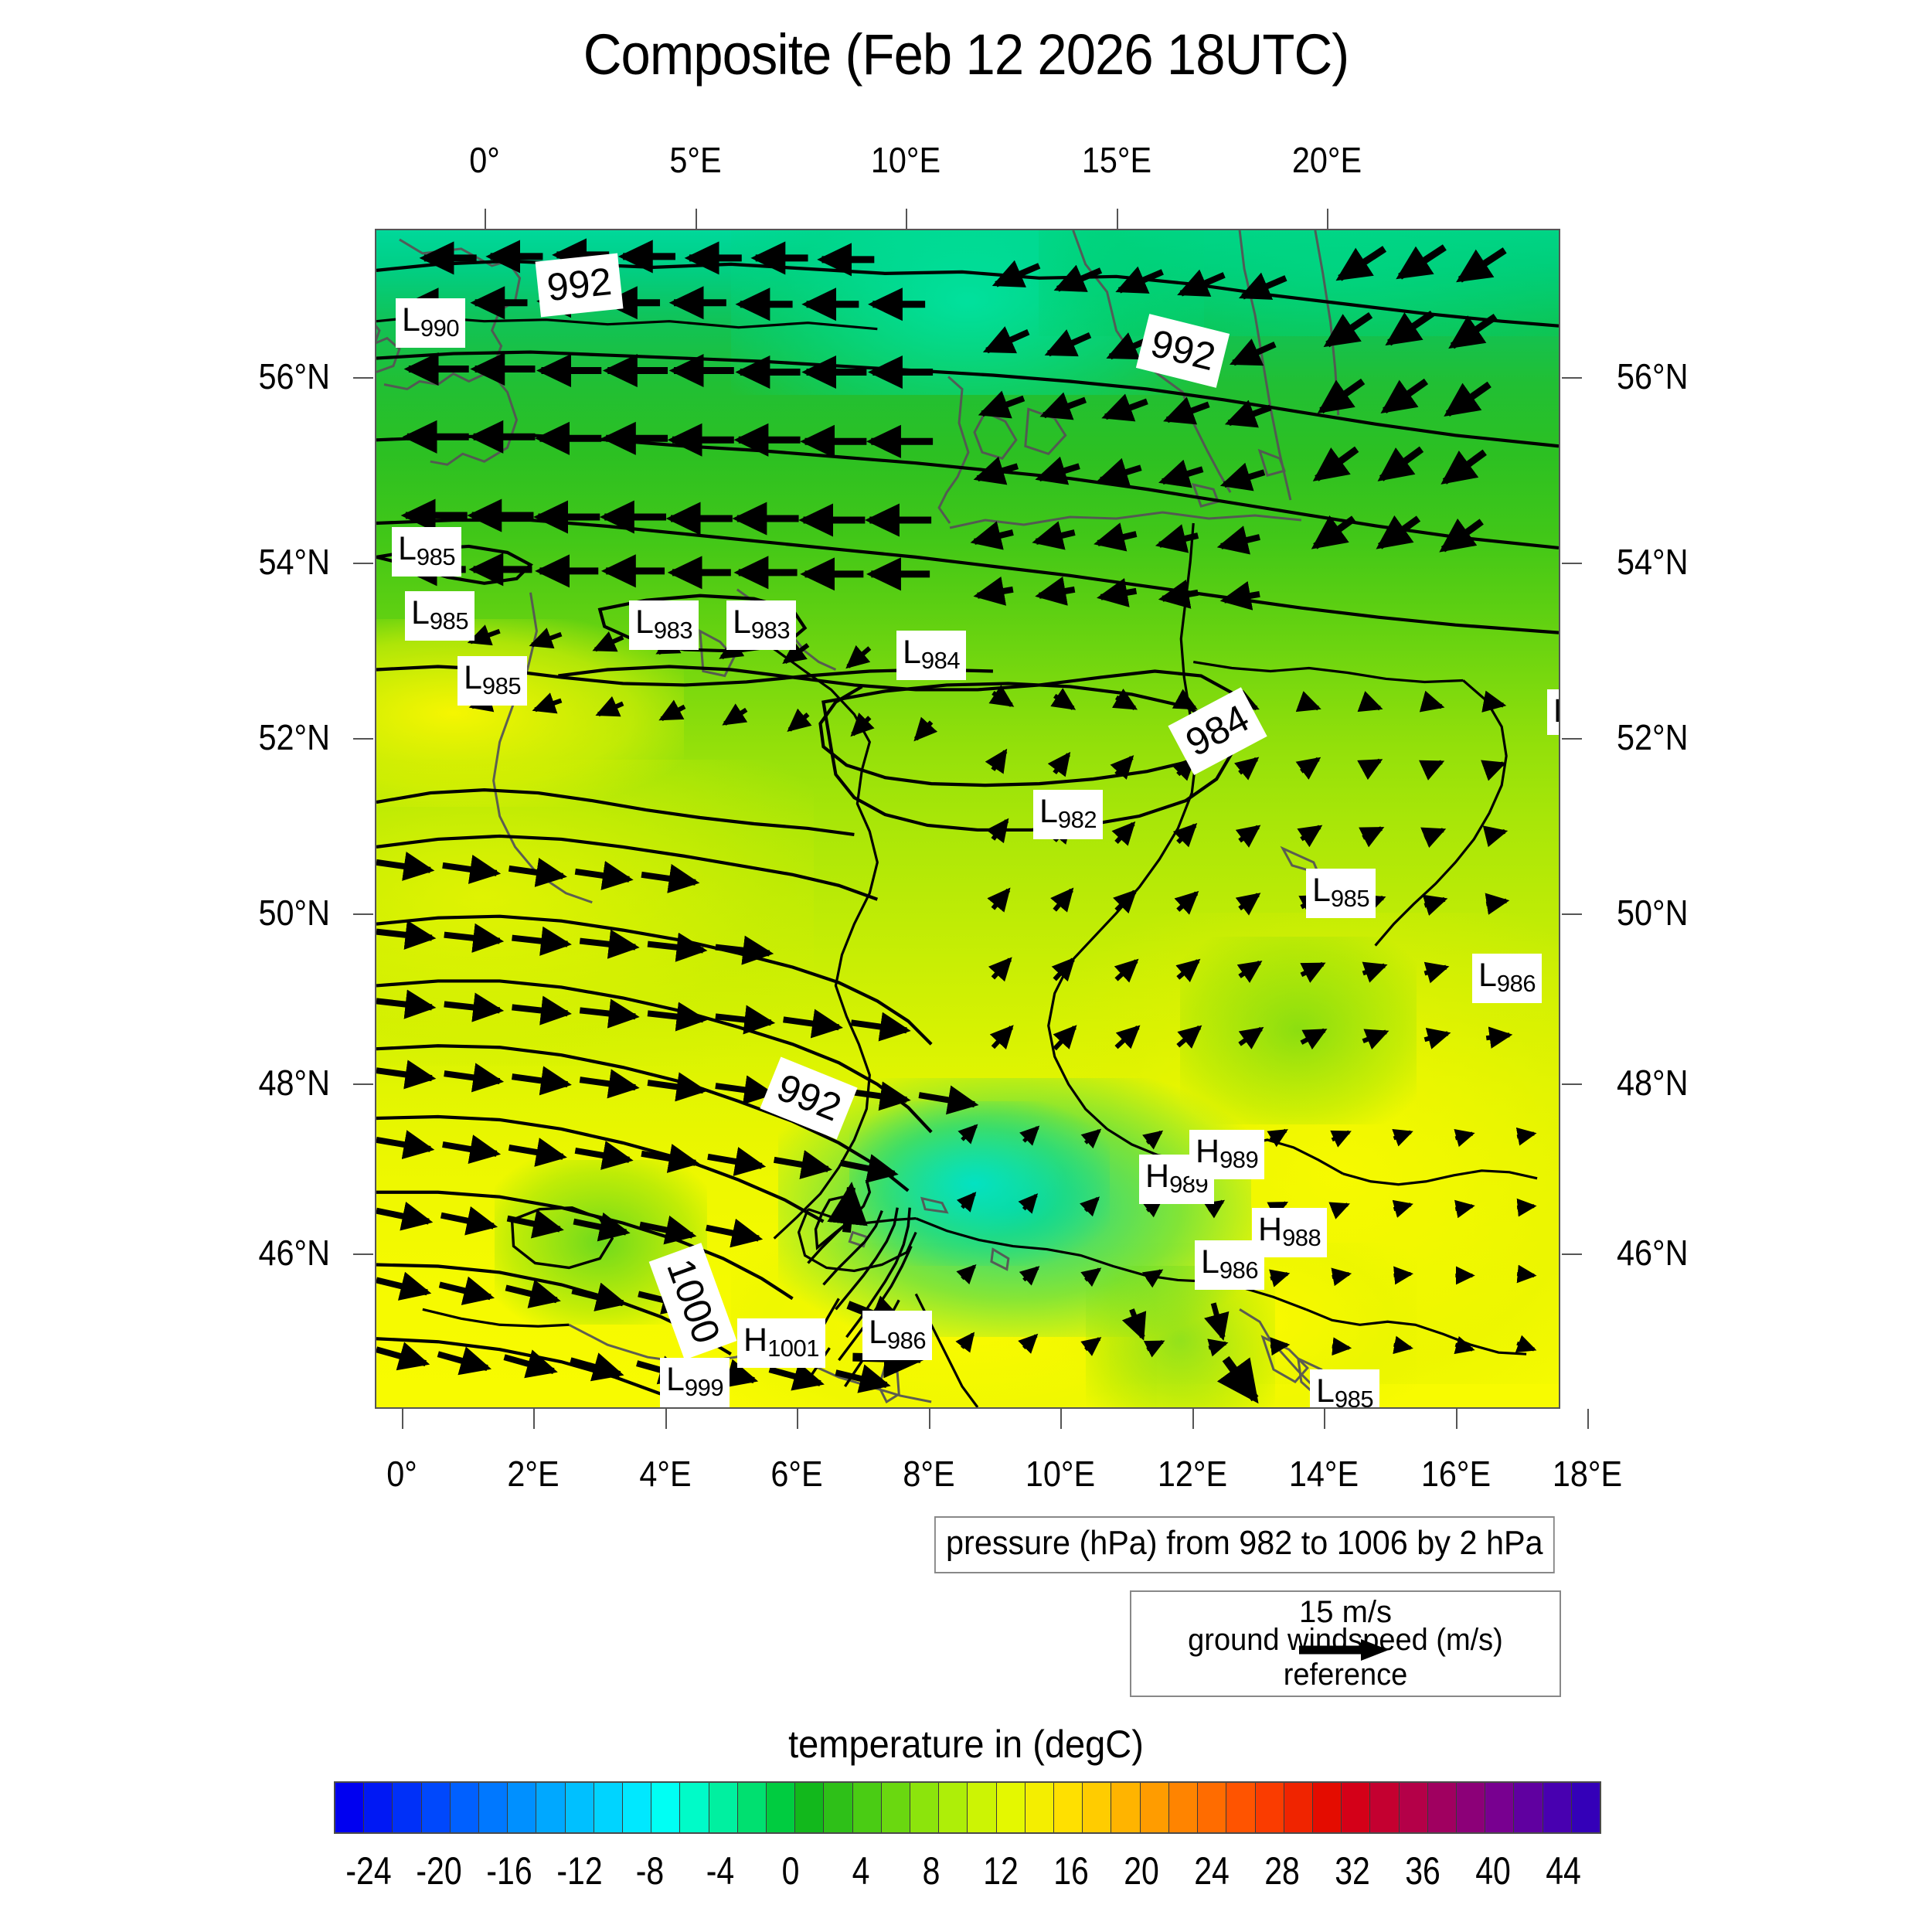 This screenshot has height=1932, width=1932. What do you see at coordinates (1563, 1871) in the screenshot?
I see `colorbar-tick-label: 44` at bounding box center [1563, 1871].